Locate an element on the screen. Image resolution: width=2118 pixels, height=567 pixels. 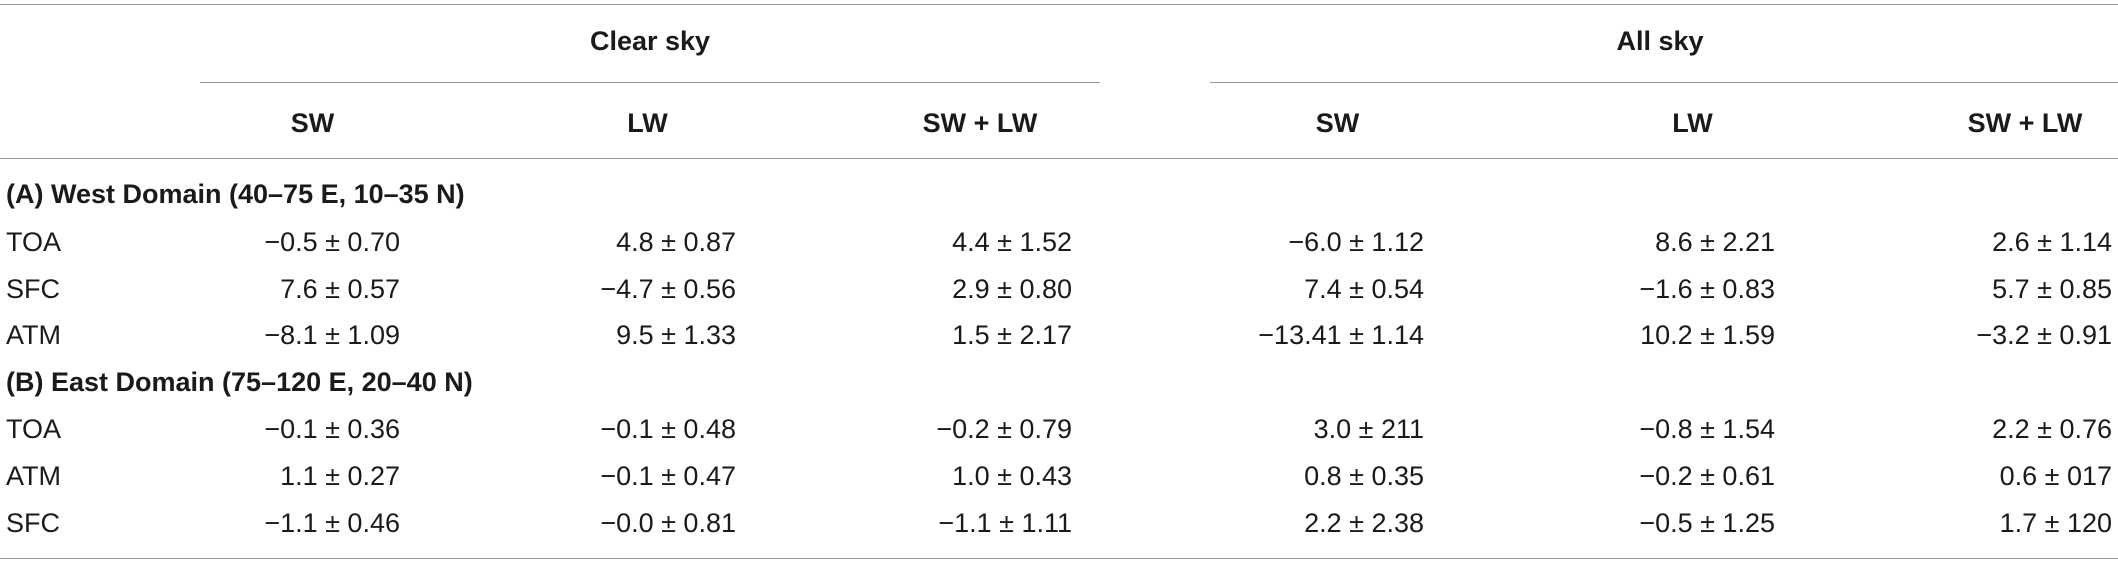
table-bottom-rule is located at coordinates (1059, 558).